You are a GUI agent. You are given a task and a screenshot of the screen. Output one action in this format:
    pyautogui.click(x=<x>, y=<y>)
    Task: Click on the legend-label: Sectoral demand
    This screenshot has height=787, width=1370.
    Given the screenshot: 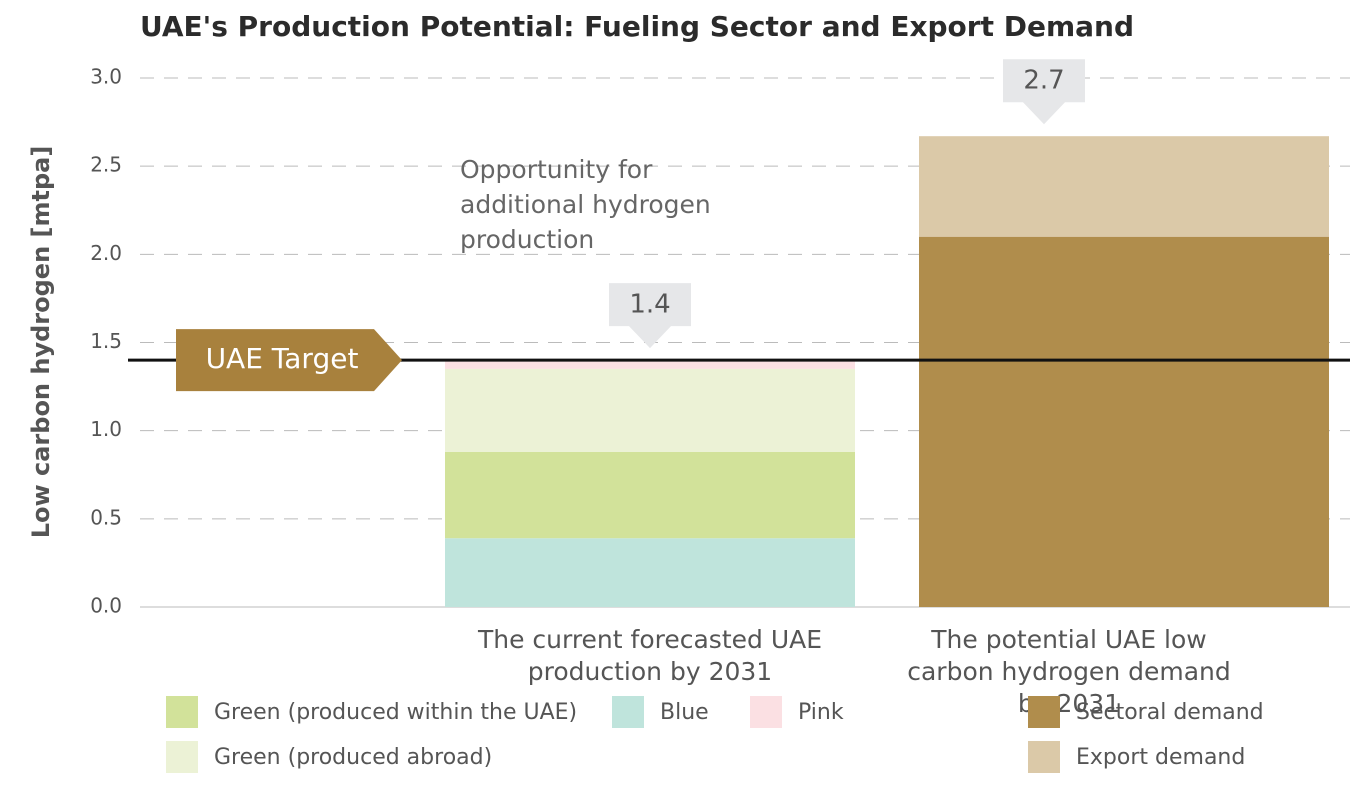 What is the action you would take?
    pyautogui.click(x=1170, y=712)
    